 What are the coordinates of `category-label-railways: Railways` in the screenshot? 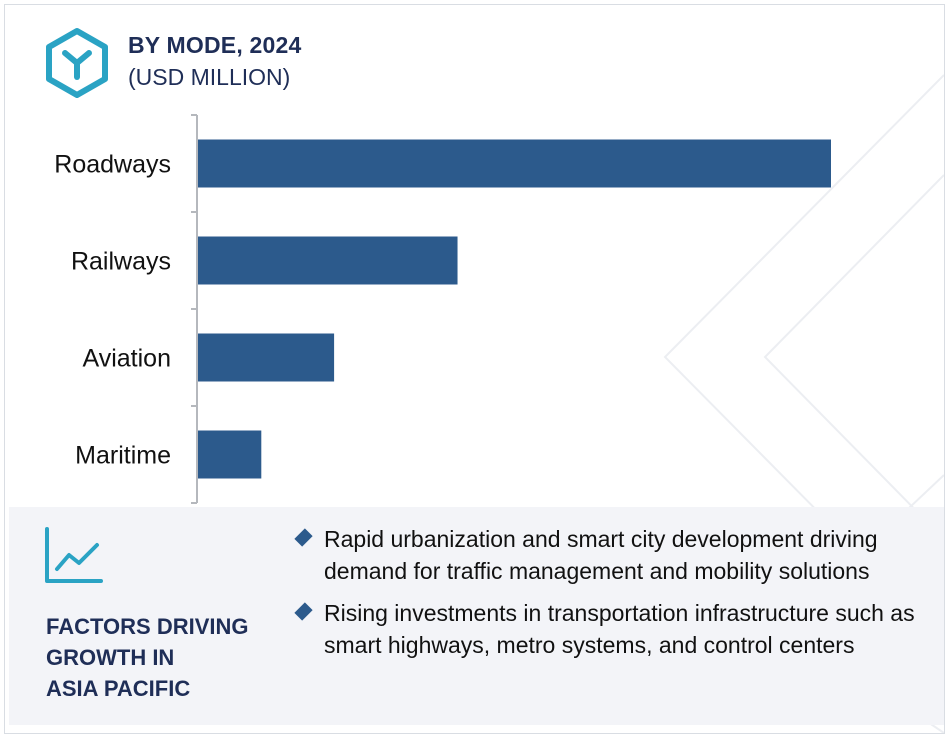 It's located at (121, 262).